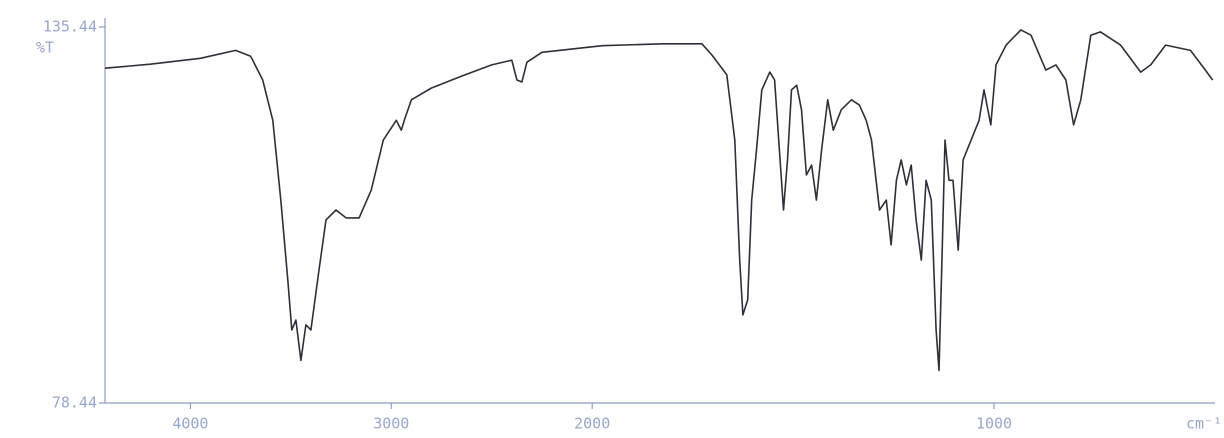 The image size is (1224, 438). I want to click on x-tick-label: 3000, so click(391, 424).